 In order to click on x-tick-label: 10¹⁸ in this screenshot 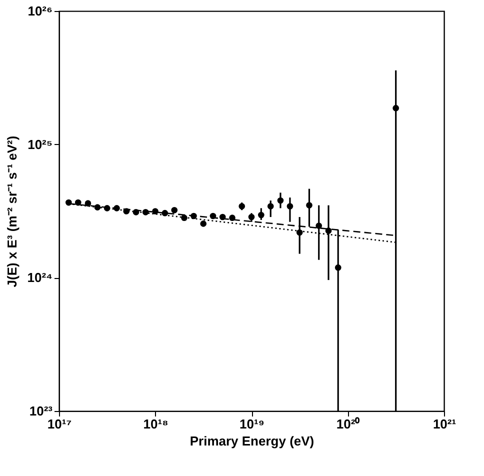, I will do `click(155, 424)`.